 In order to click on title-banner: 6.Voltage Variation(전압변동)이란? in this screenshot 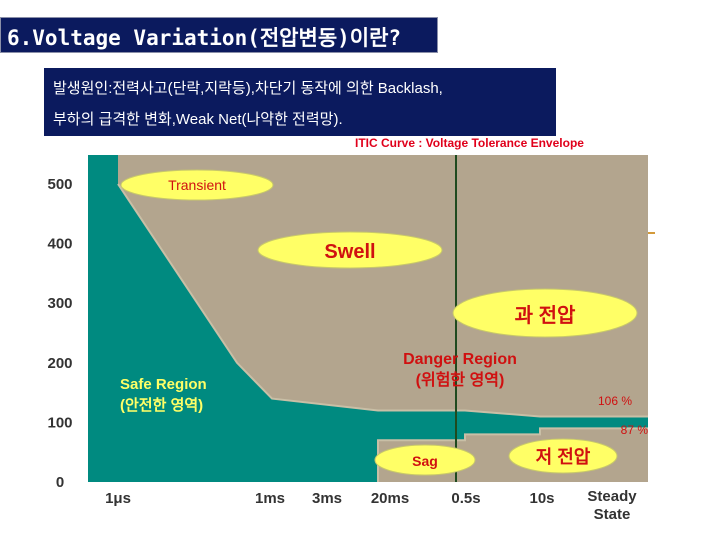, I will do `click(219, 35)`.